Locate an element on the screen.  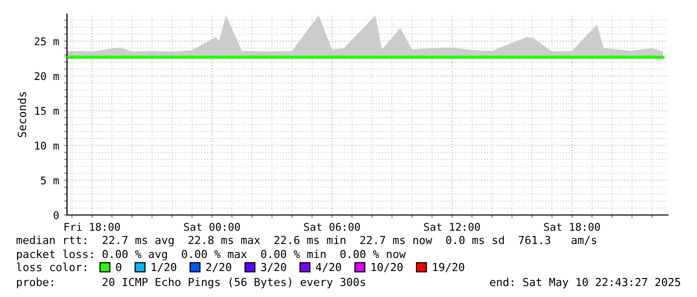
y-axis-title: Seconds is located at coordinates (22, 115).